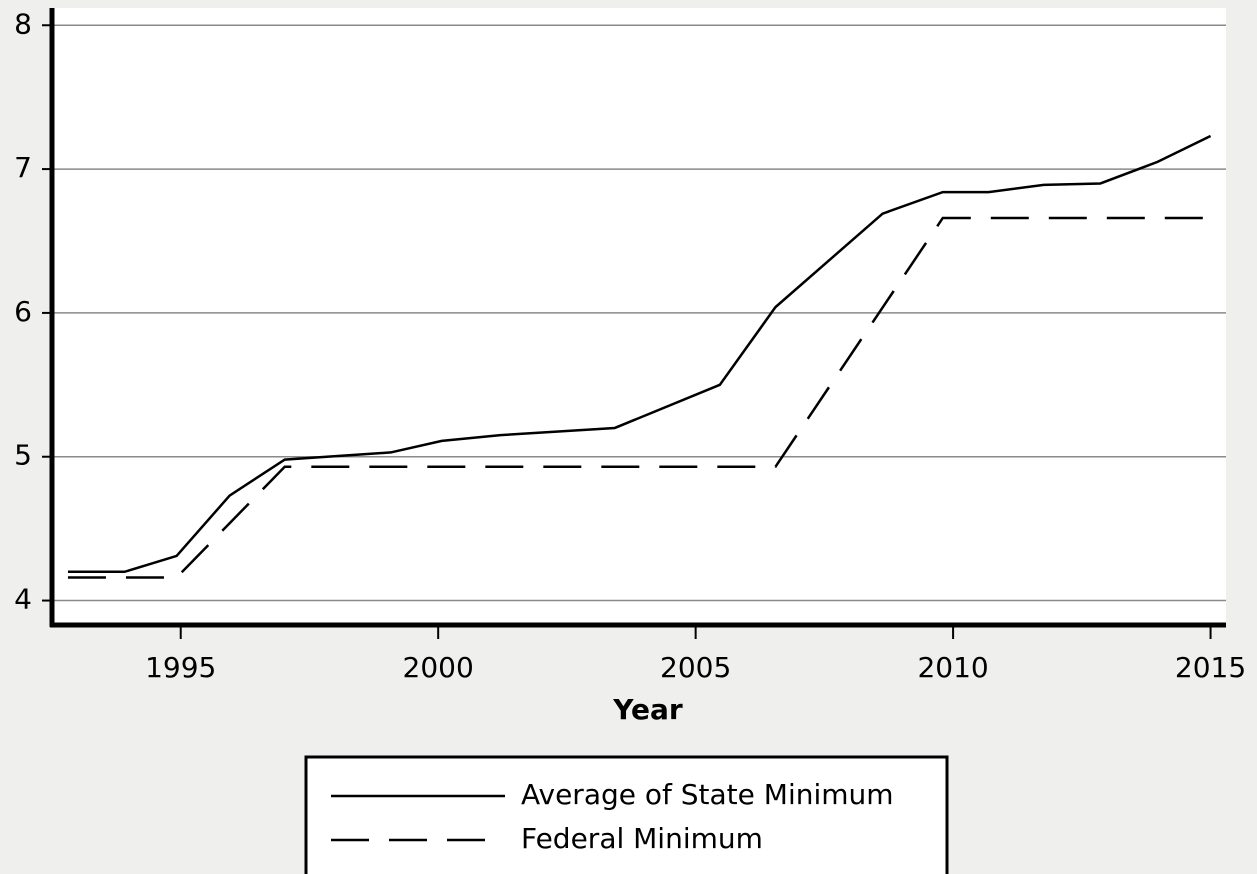 The image size is (1257, 874). I want to click on x-tick-label: 1995, so click(180, 667).